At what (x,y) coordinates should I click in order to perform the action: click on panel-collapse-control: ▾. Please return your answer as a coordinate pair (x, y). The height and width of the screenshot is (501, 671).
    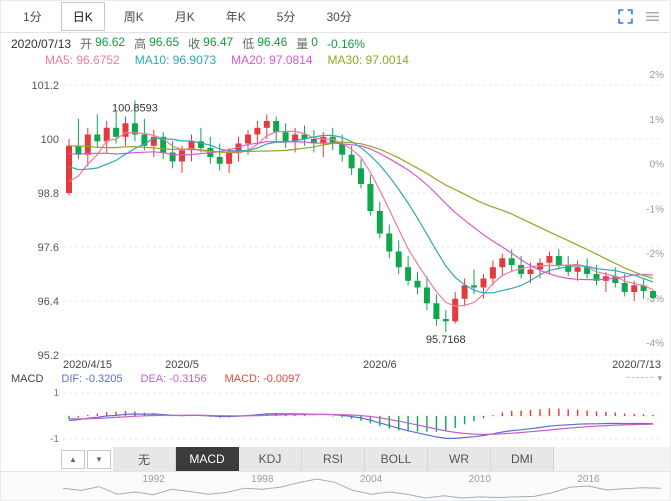
    Looking at the image, I should click on (644, 378).